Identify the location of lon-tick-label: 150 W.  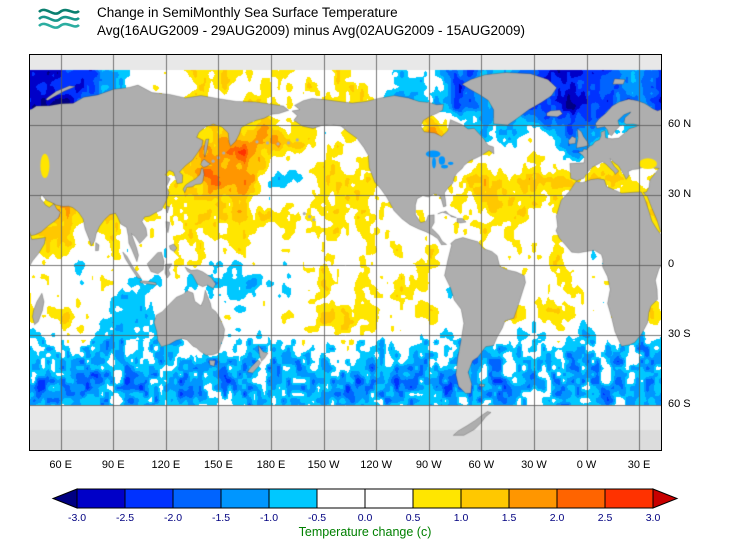
(323, 465).